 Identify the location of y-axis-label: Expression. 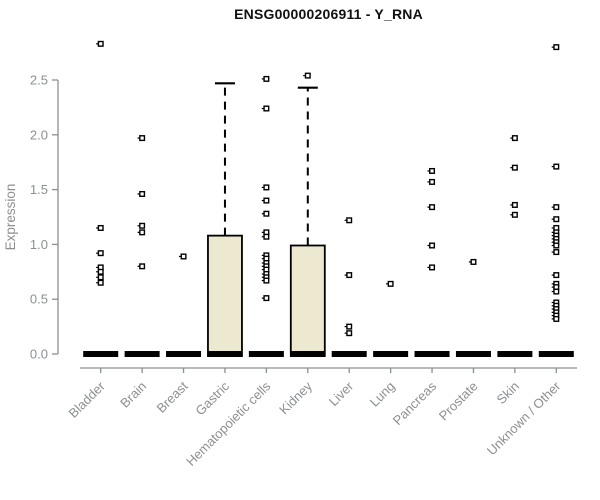
(10, 217).